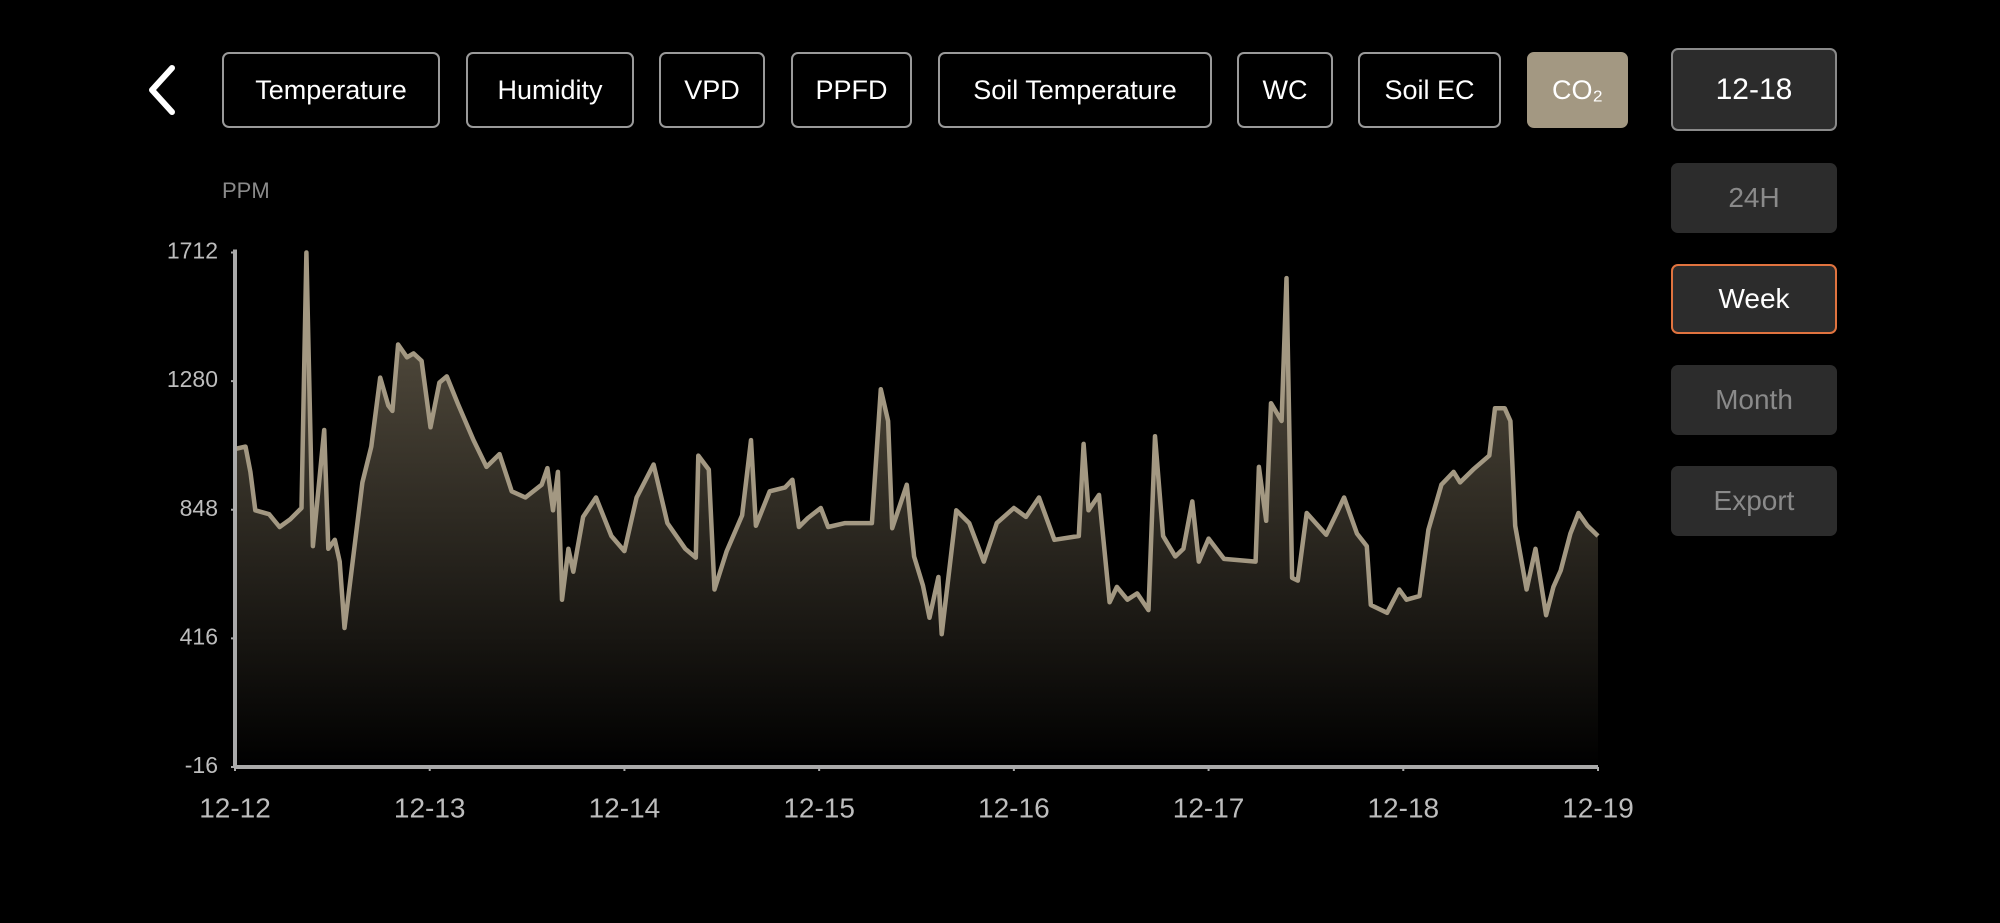 Image resolution: width=2000 pixels, height=923 pixels. What do you see at coordinates (1577, 90) in the screenshot?
I see `tab: CO₂` at bounding box center [1577, 90].